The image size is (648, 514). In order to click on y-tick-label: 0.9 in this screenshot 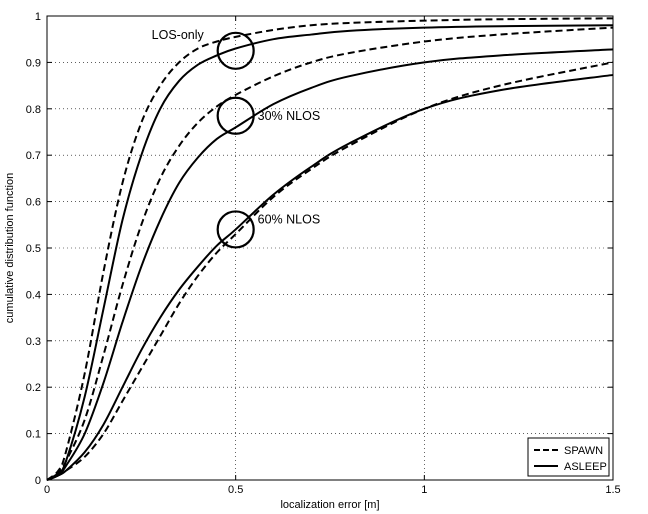, I will do `click(33, 63)`.